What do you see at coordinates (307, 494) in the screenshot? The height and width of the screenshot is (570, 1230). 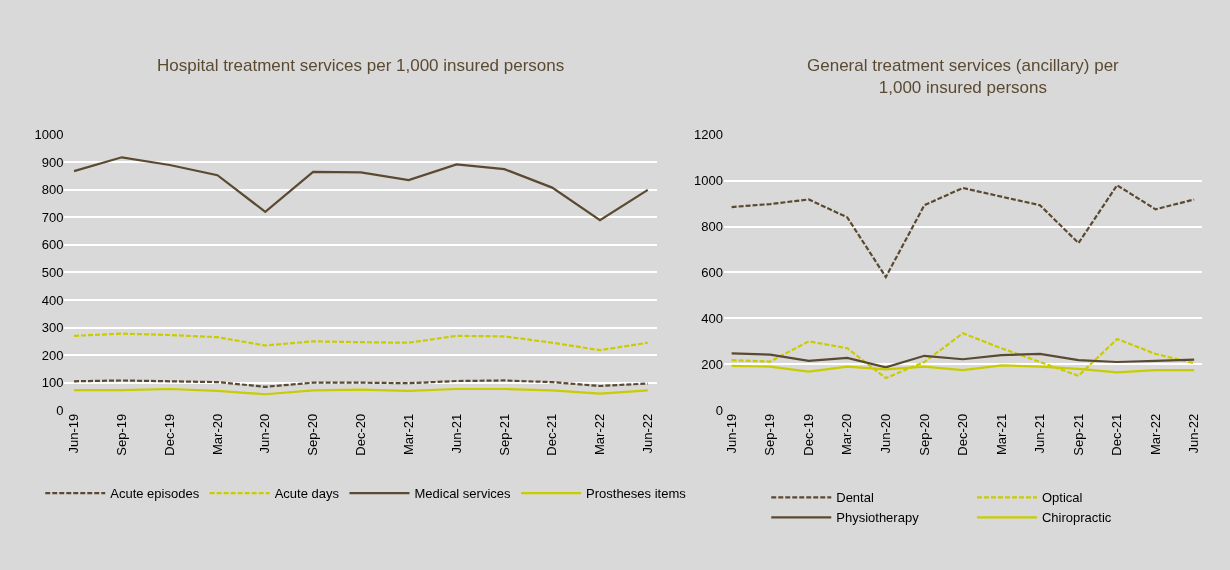 I see `legend-label: Acute days` at bounding box center [307, 494].